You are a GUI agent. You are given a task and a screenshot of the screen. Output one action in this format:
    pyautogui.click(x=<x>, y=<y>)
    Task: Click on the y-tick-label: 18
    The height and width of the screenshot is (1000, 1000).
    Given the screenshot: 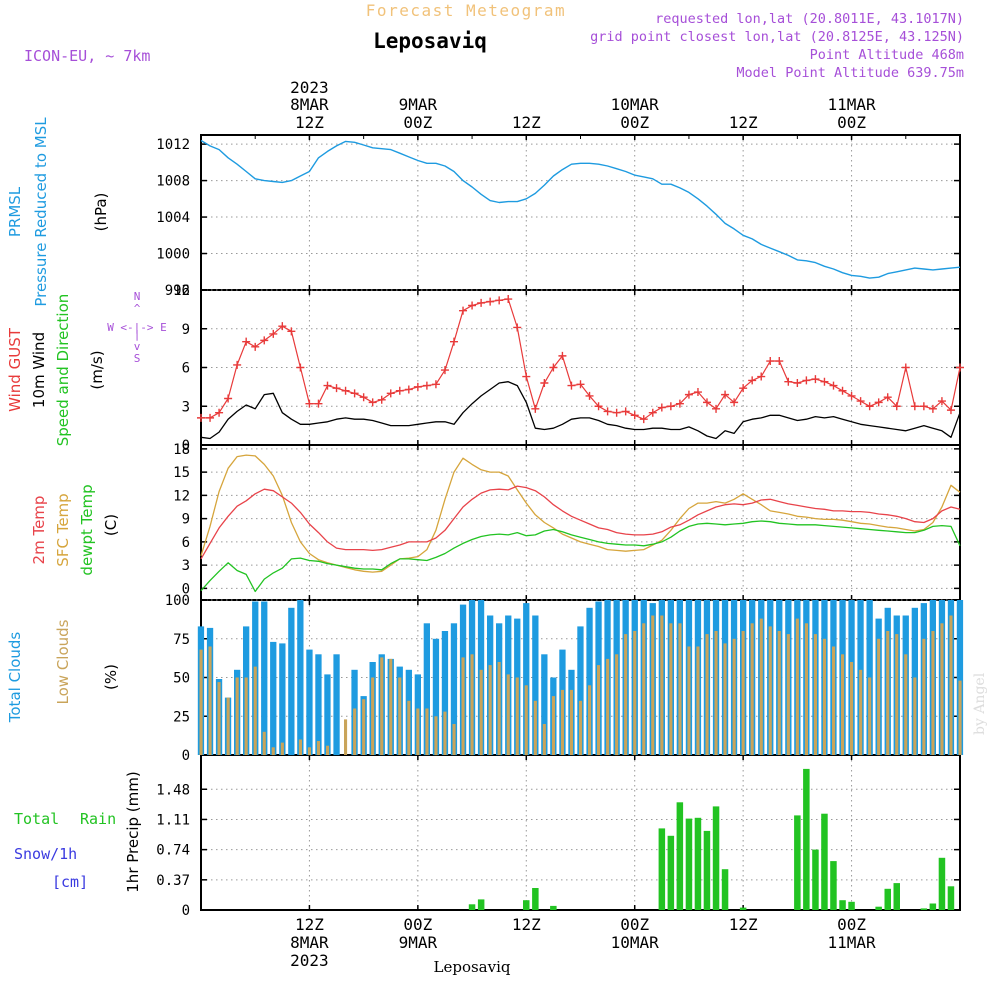 What is the action you would take?
    pyautogui.click(x=181, y=450)
    